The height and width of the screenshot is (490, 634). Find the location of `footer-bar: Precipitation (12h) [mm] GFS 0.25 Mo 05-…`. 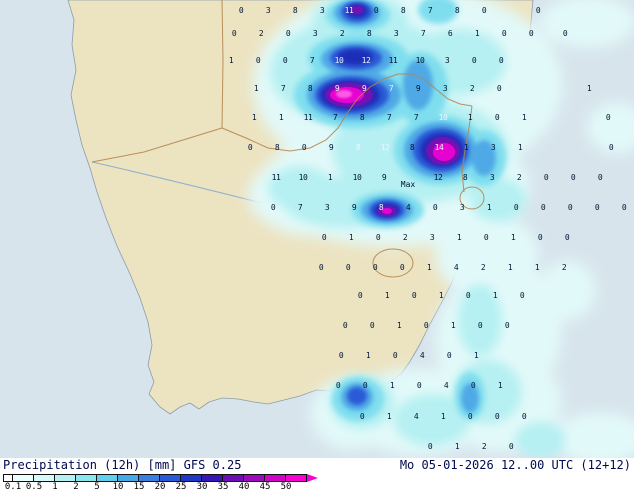

footer-bar: Precipitation (12h) [mm] GFS 0.25 Mo 05-… is located at coordinates (317, 474).